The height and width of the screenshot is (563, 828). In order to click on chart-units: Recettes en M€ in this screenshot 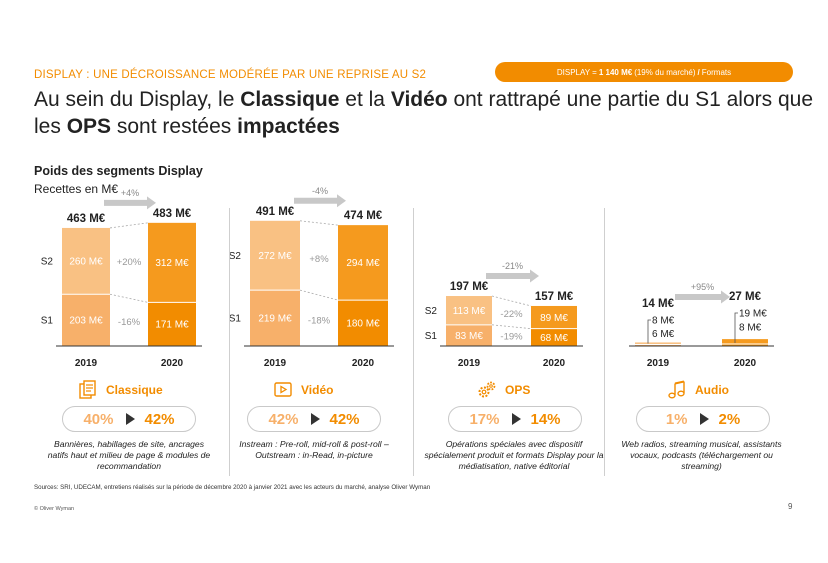, I will do `click(76, 189)`.